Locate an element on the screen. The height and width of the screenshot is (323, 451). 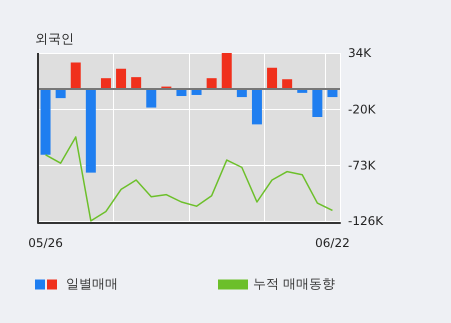
legend-label: 누적 매매동향 is located at coordinates (294, 284).